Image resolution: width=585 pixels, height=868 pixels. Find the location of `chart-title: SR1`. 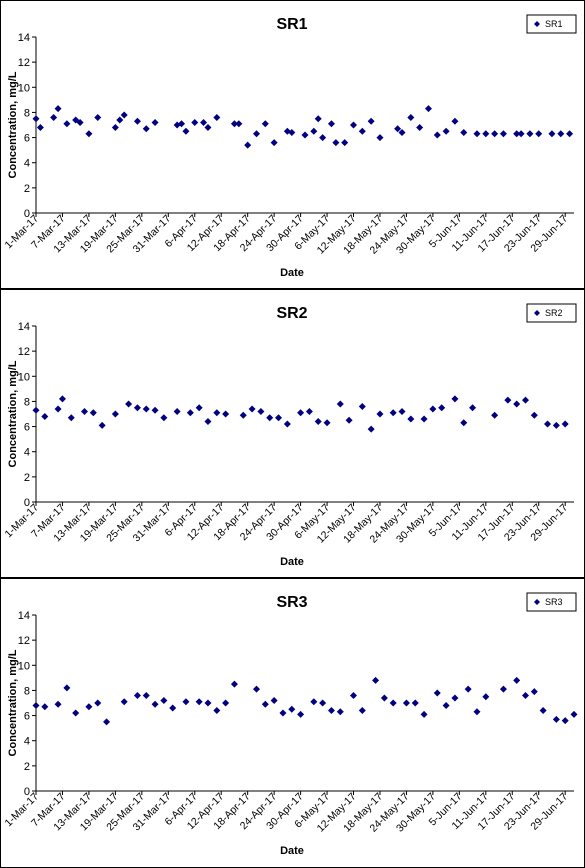

chart-title: SR1 is located at coordinates (291, 24).